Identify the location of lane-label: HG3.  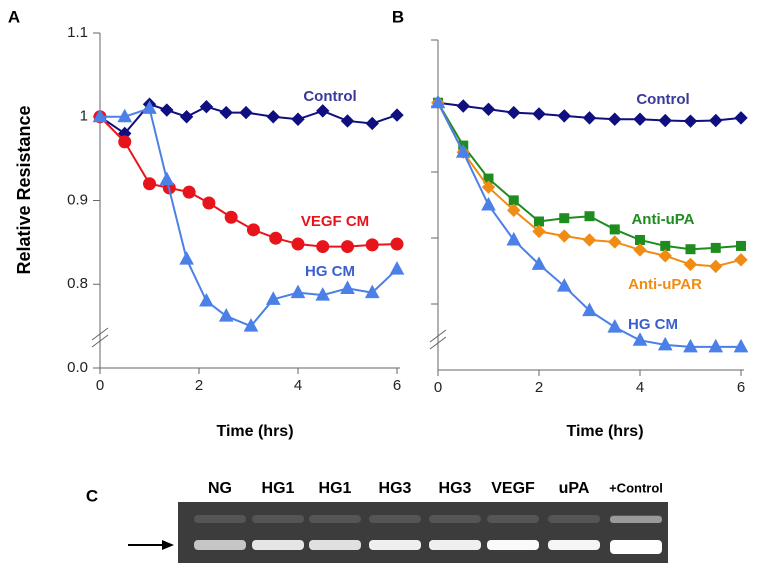
(455, 488).